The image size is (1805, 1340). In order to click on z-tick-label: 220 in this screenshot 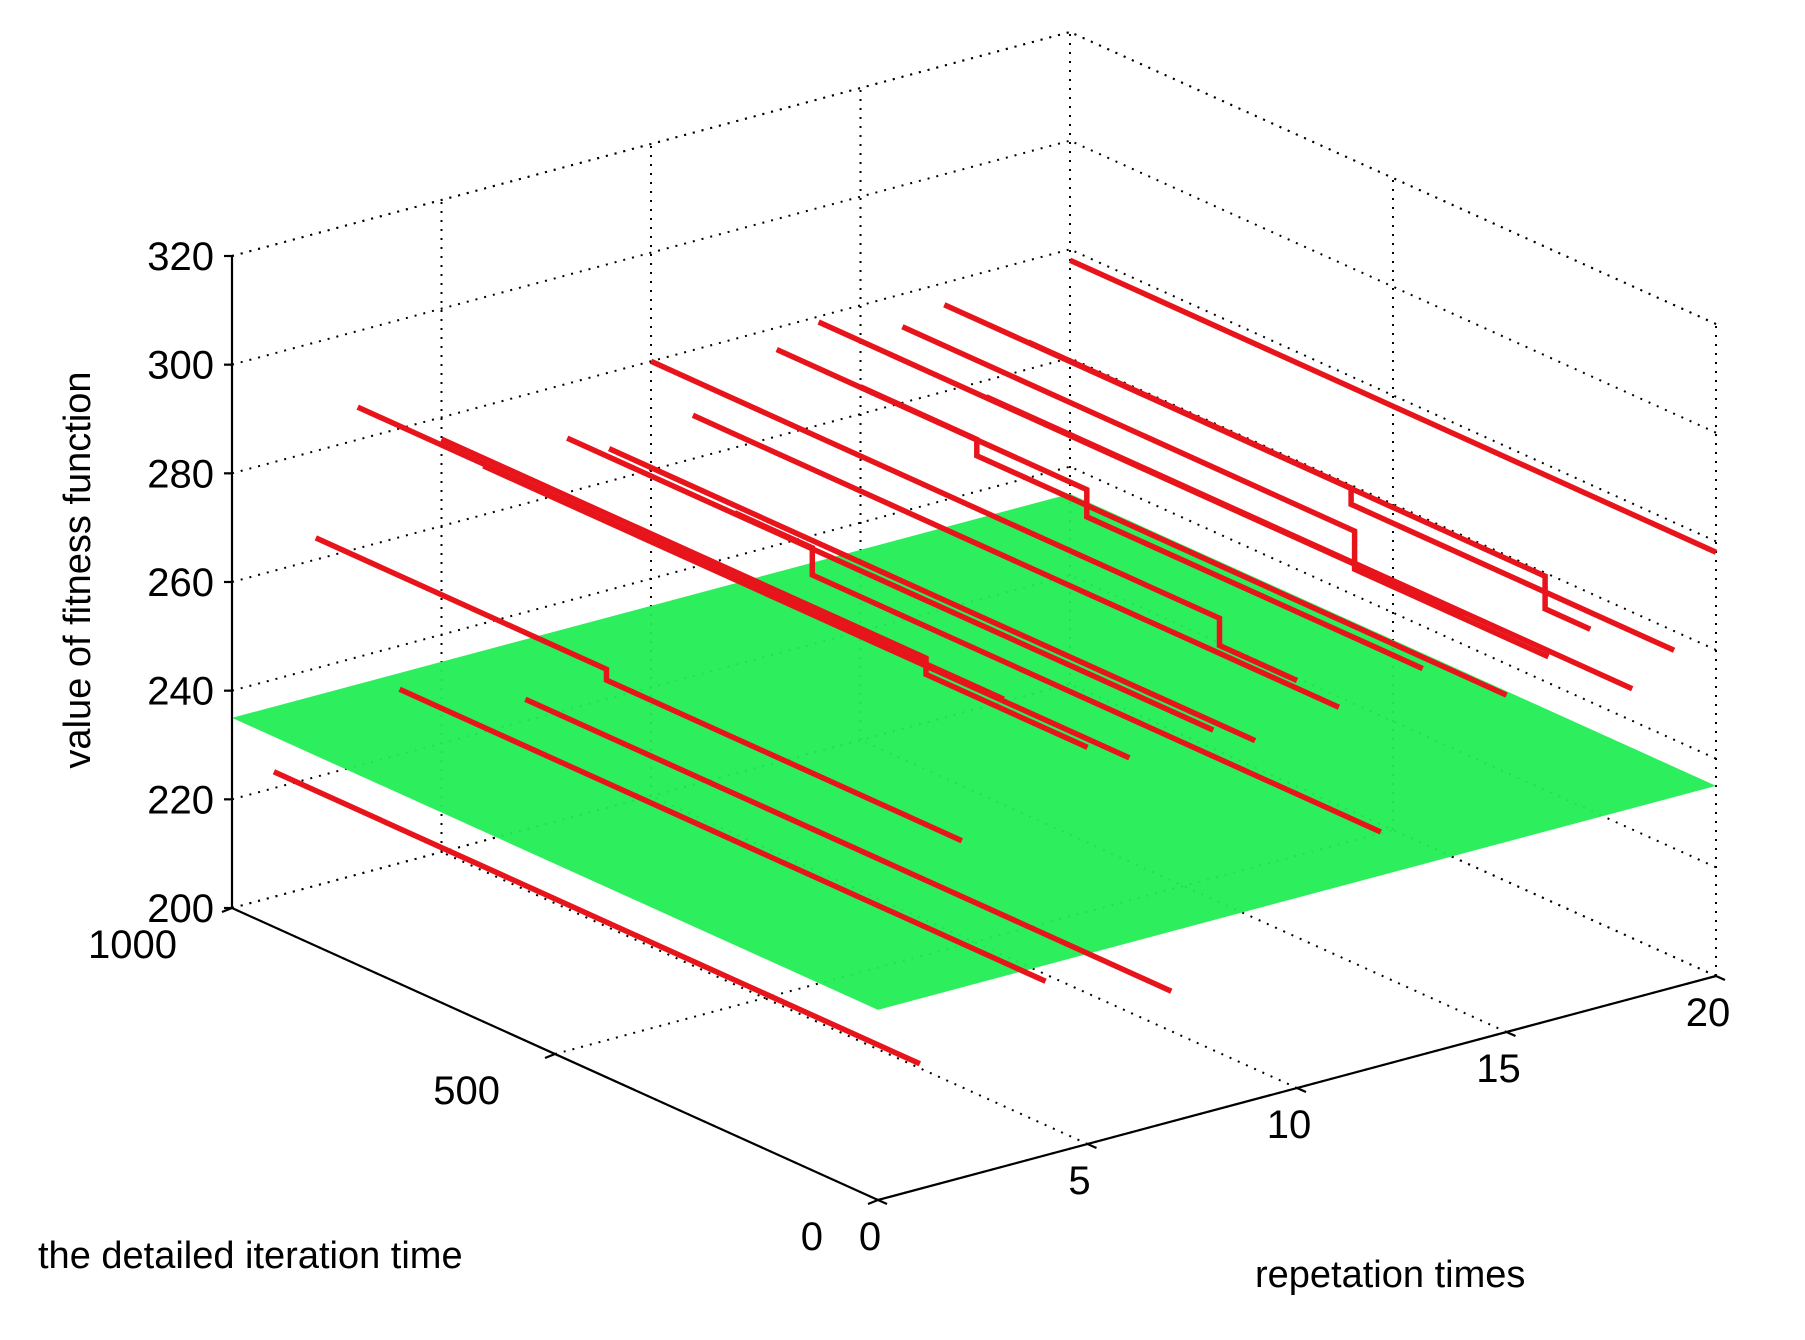, I will do `click(180, 800)`.